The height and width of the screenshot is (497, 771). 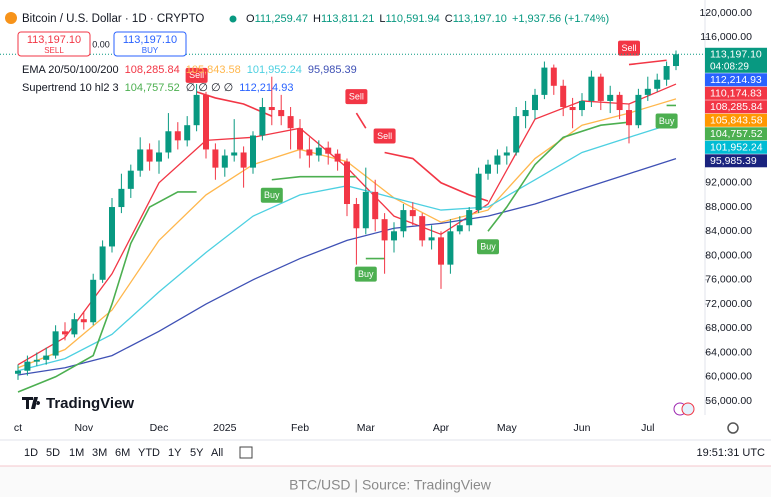 I want to click on spread: 0.00, so click(x=101, y=44).